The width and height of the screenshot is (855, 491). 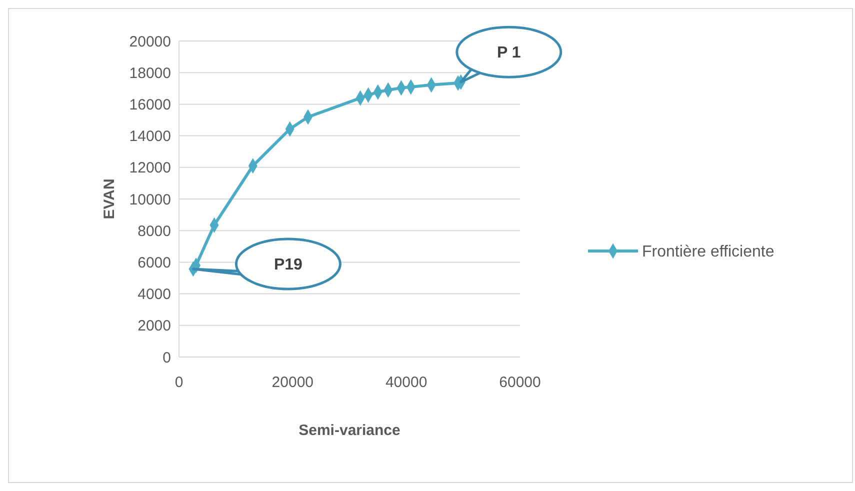 What do you see at coordinates (288, 265) in the screenshot?
I see `annotation: P19` at bounding box center [288, 265].